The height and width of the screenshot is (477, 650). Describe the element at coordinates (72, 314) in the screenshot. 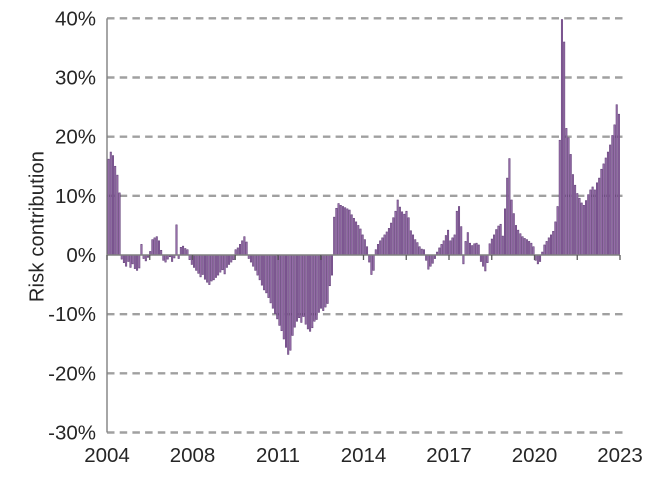

I see `y-tick-label: -10%` at that location.